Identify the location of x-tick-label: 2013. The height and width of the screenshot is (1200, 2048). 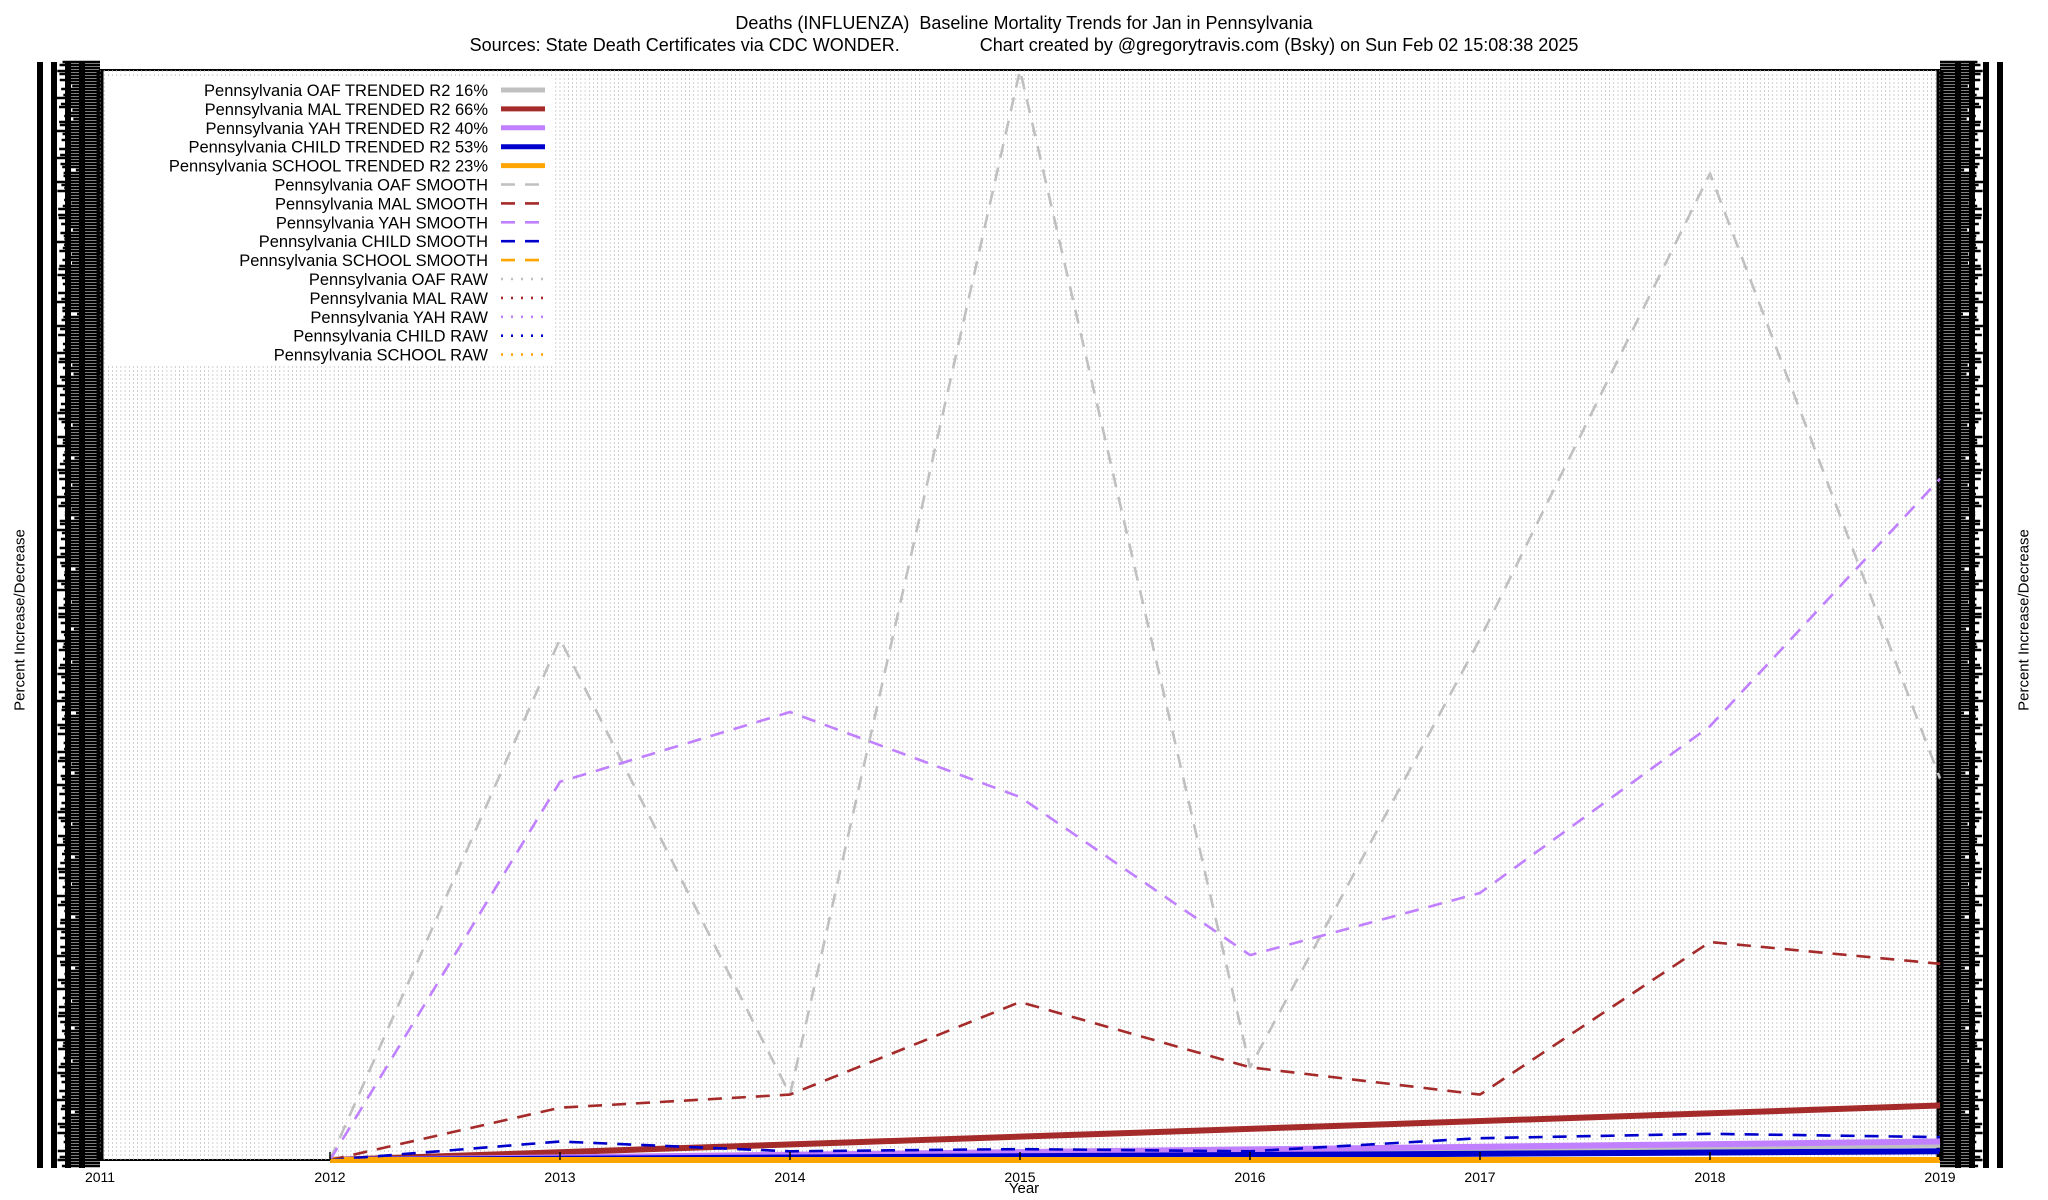
(559, 1177).